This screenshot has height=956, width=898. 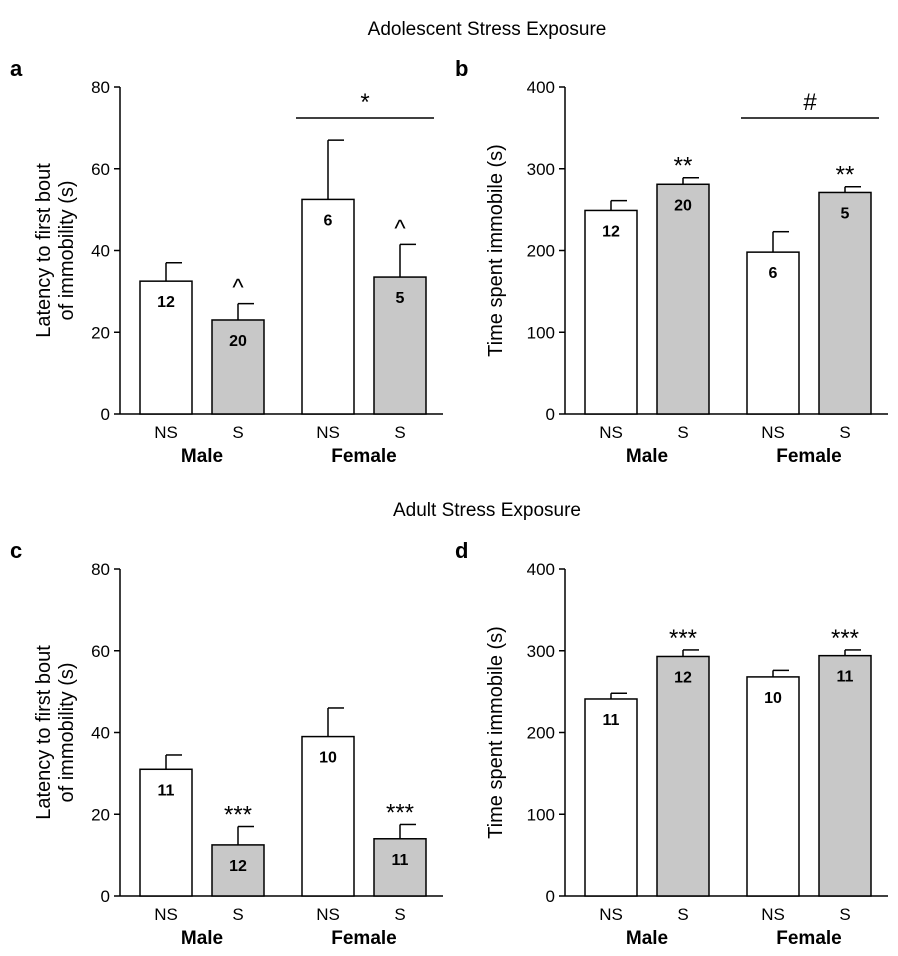 What do you see at coordinates (810, 102) in the screenshot?
I see `bracket-label: #` at bounding box center [810, 102].